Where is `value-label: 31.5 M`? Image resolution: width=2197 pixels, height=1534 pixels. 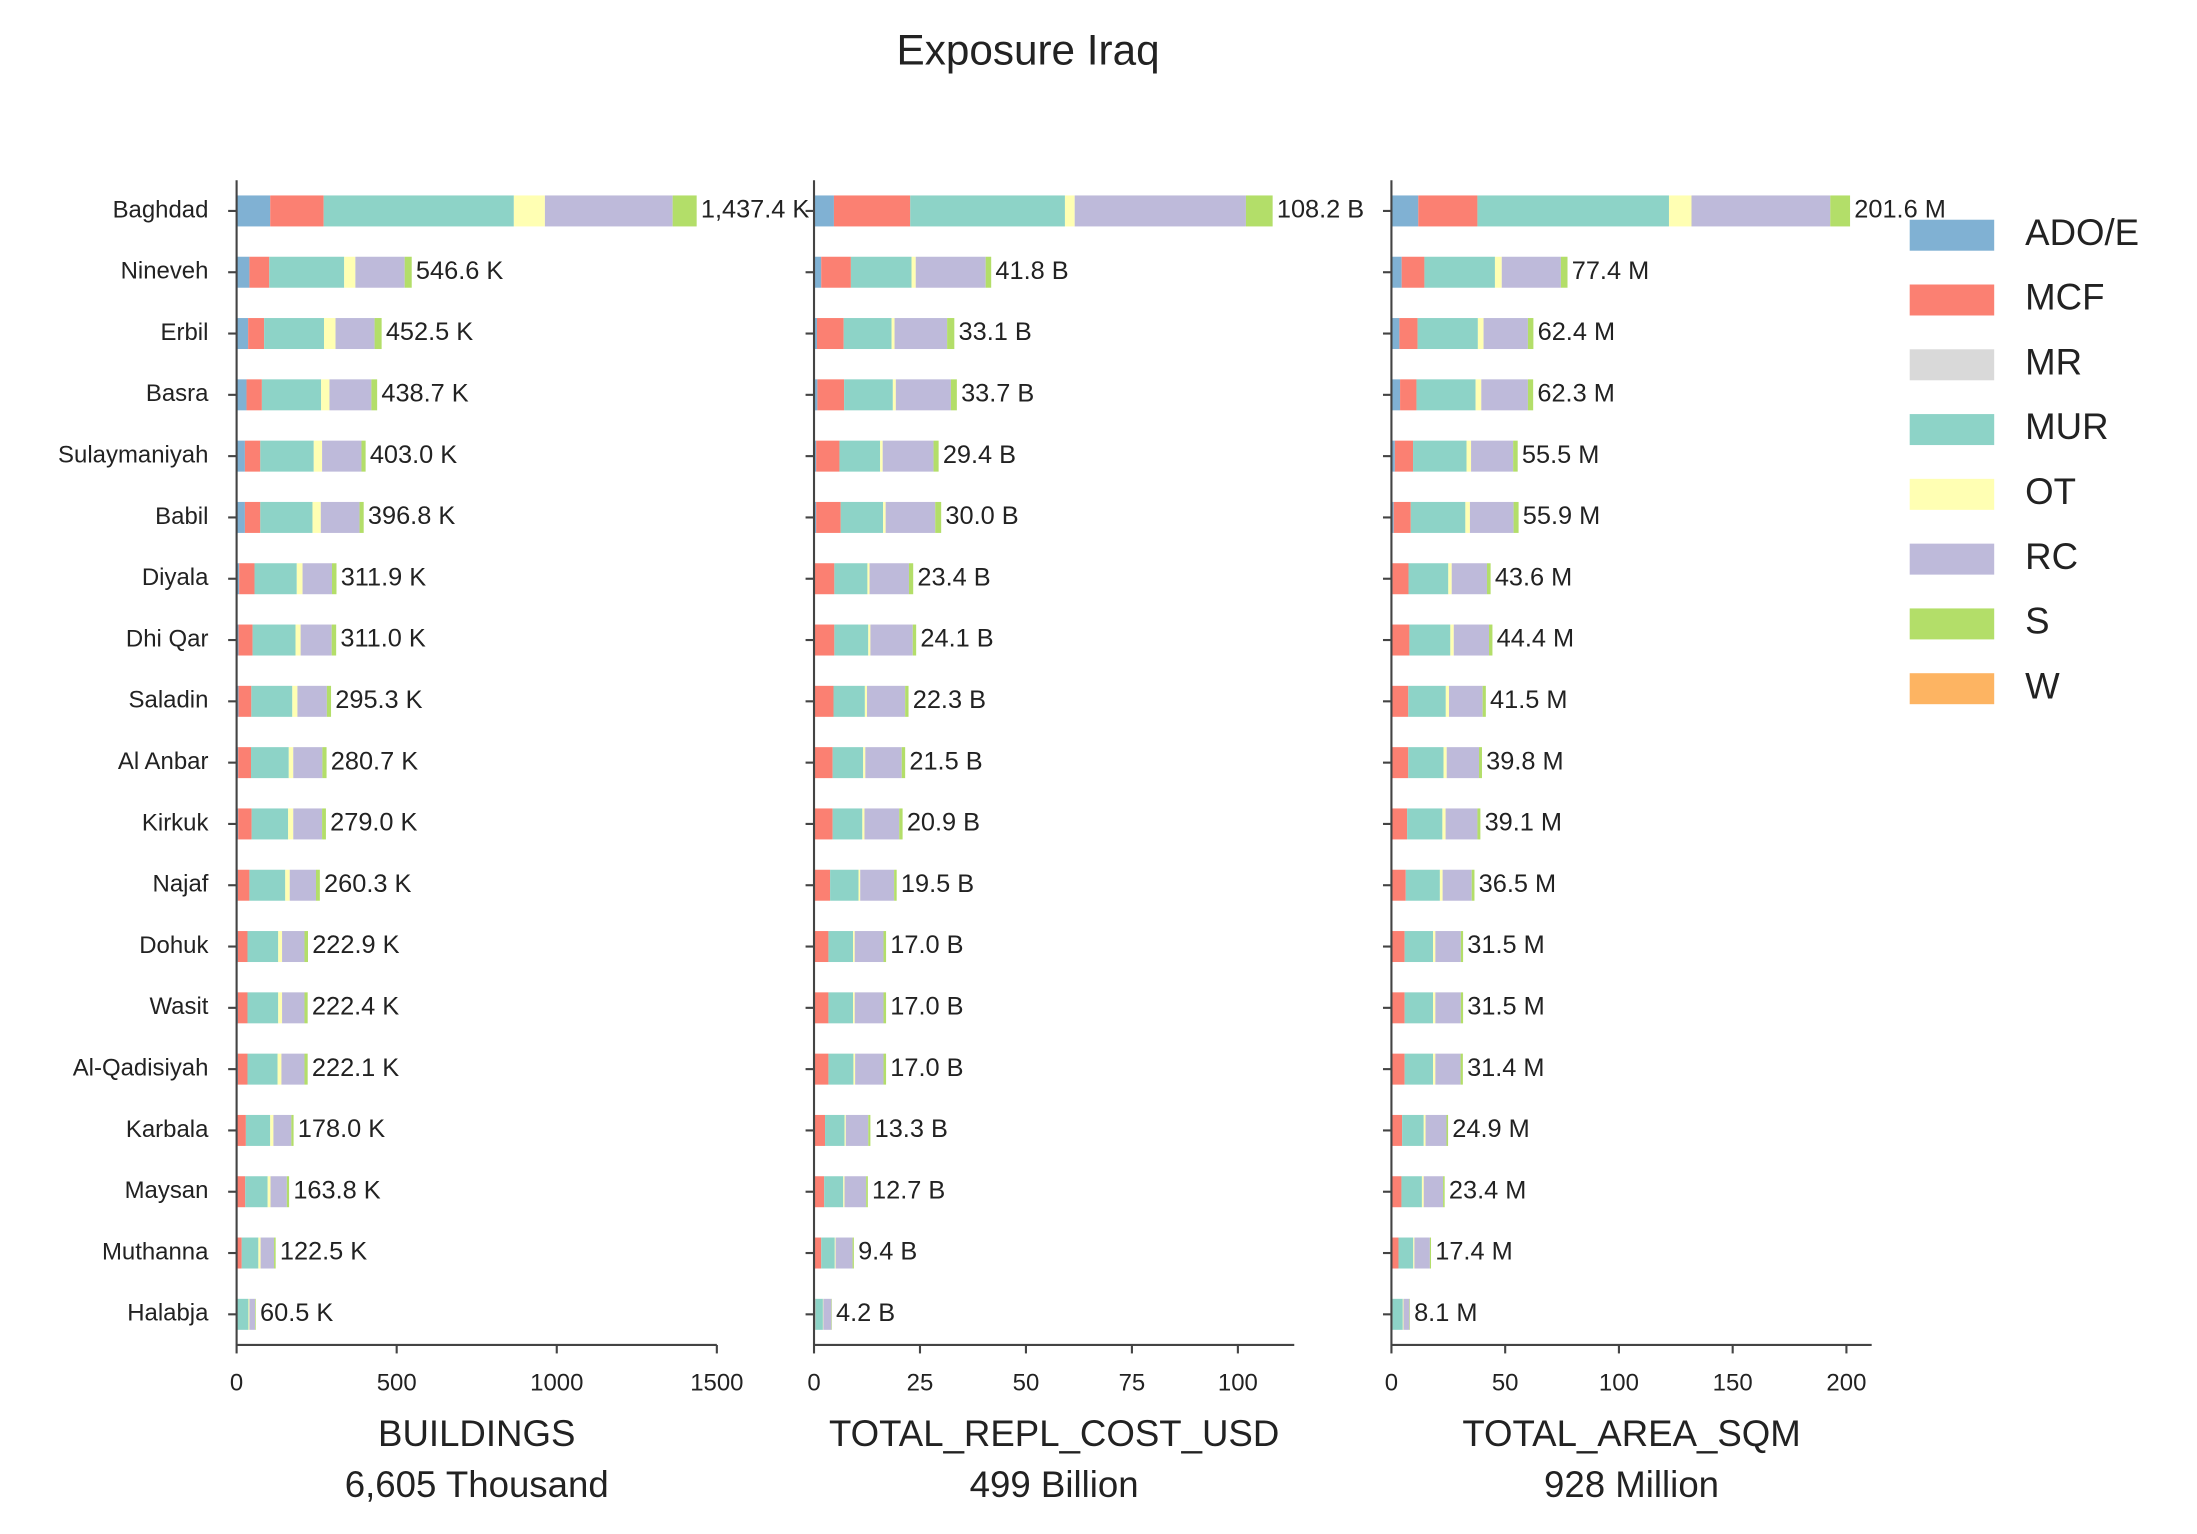 value-label: 31.5 M is located at coordinates (1505, 1007).